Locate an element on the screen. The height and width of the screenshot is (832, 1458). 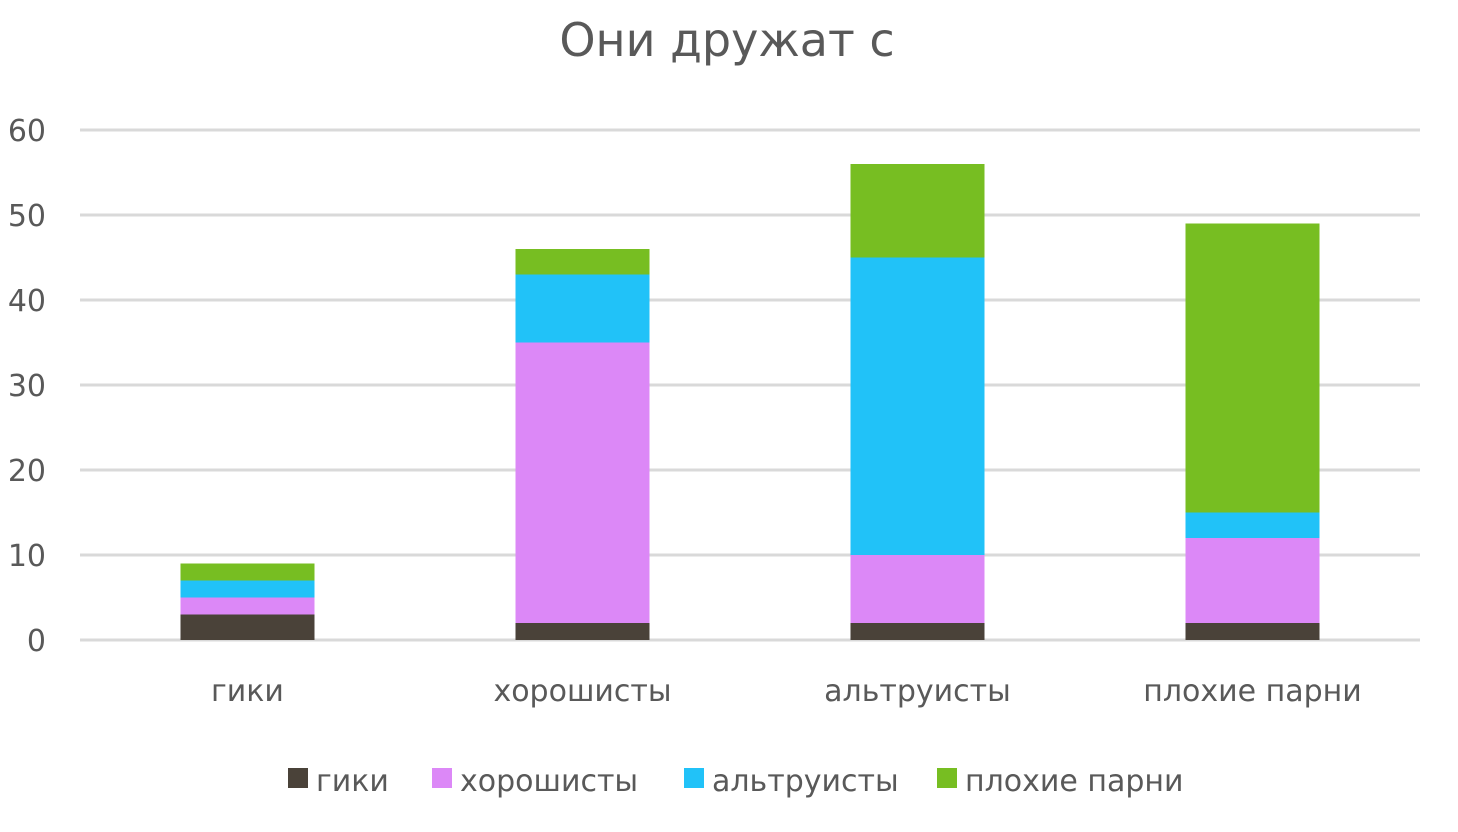
x-category-label: плохие парни is located at coordinates (1252, 691).